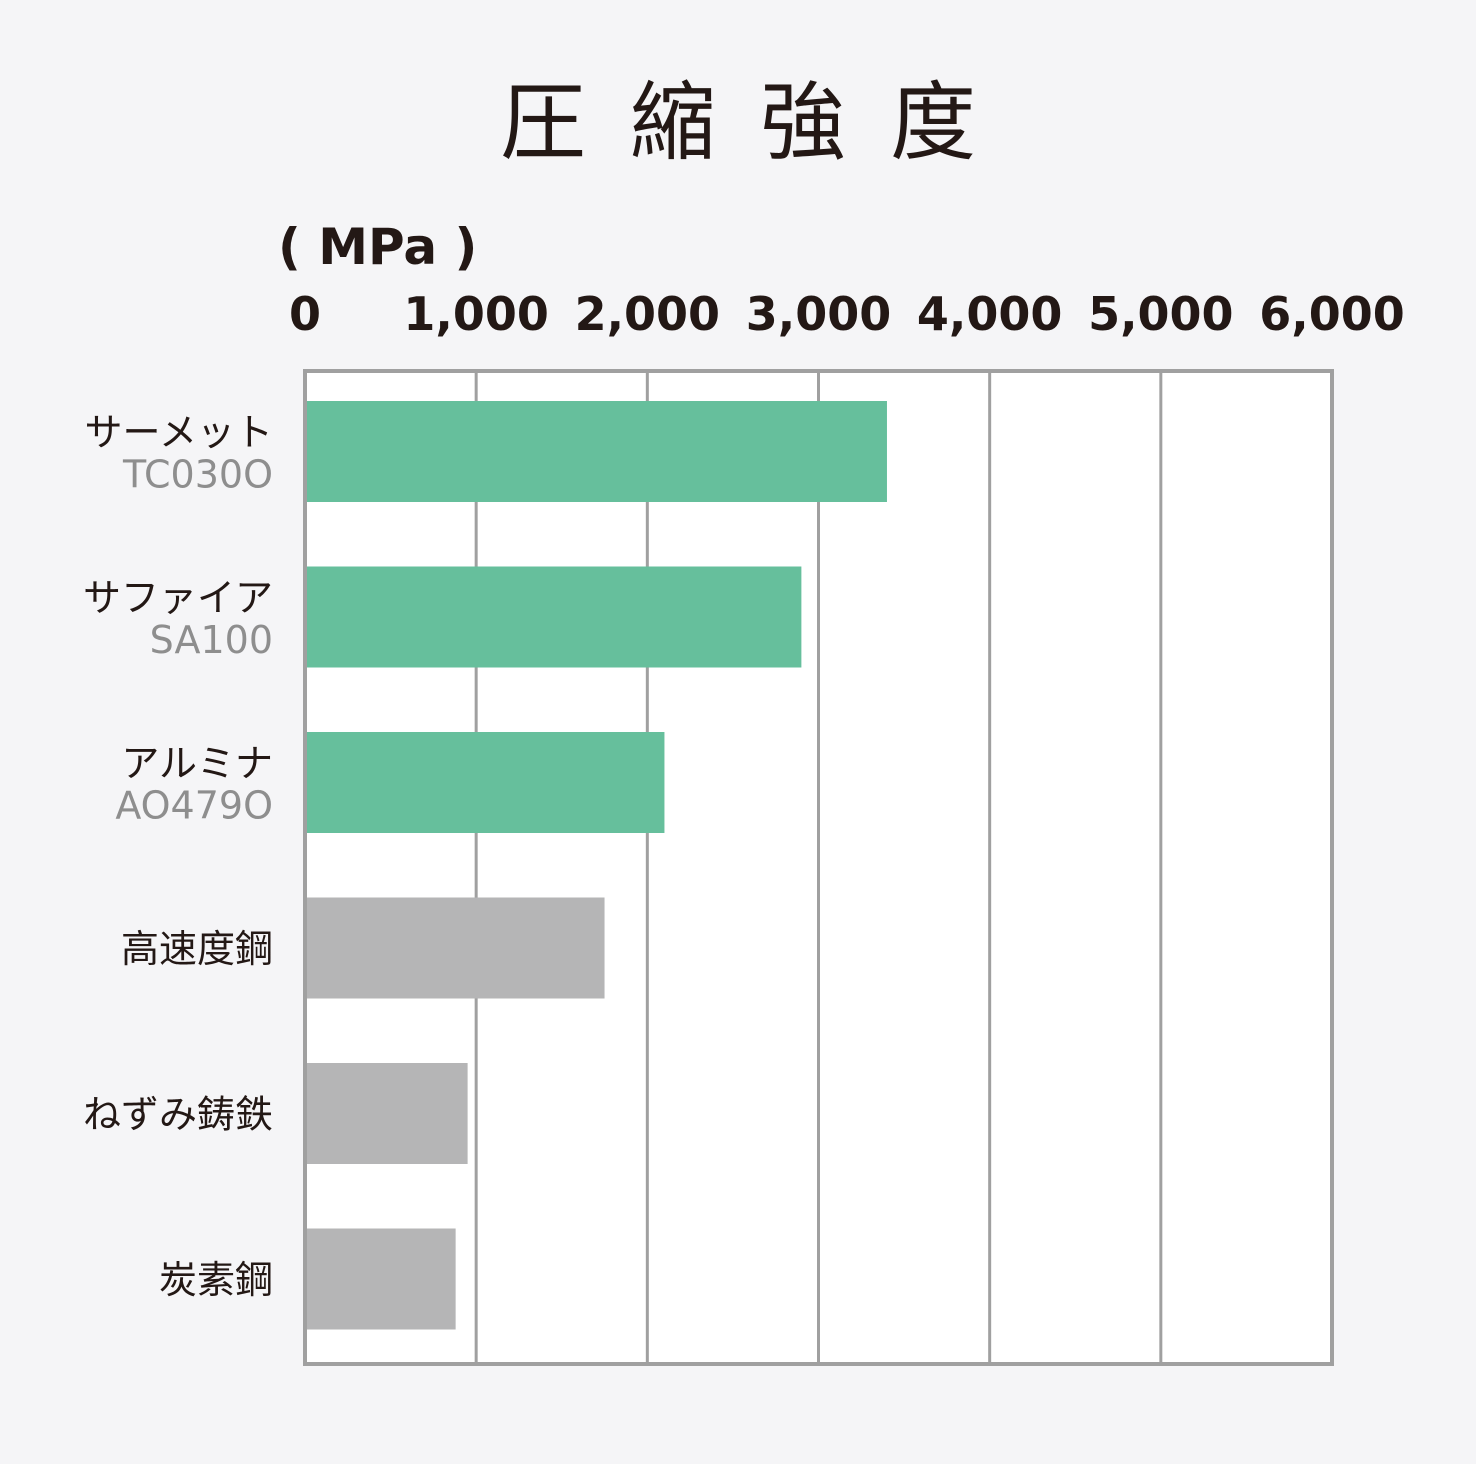 Image resolution: width=1476 pixels, height=1464 pixels. I want to click on category-code-label: TC030O, so click(197, 475).